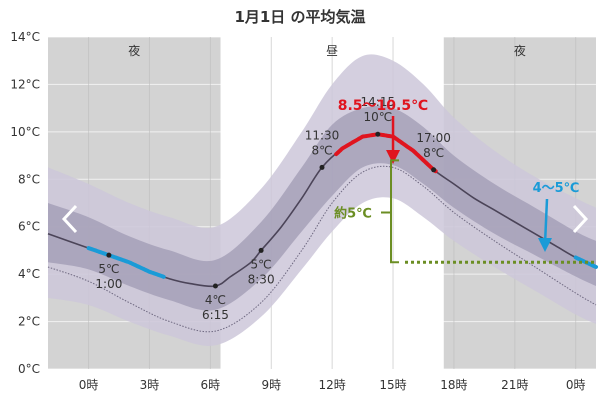 Image resolution: width=600 pixels, height=401 pixels. Describe the element at coordinates (25, 84) in the screenshot. I see `y-tick-label: 12°C` at that location.